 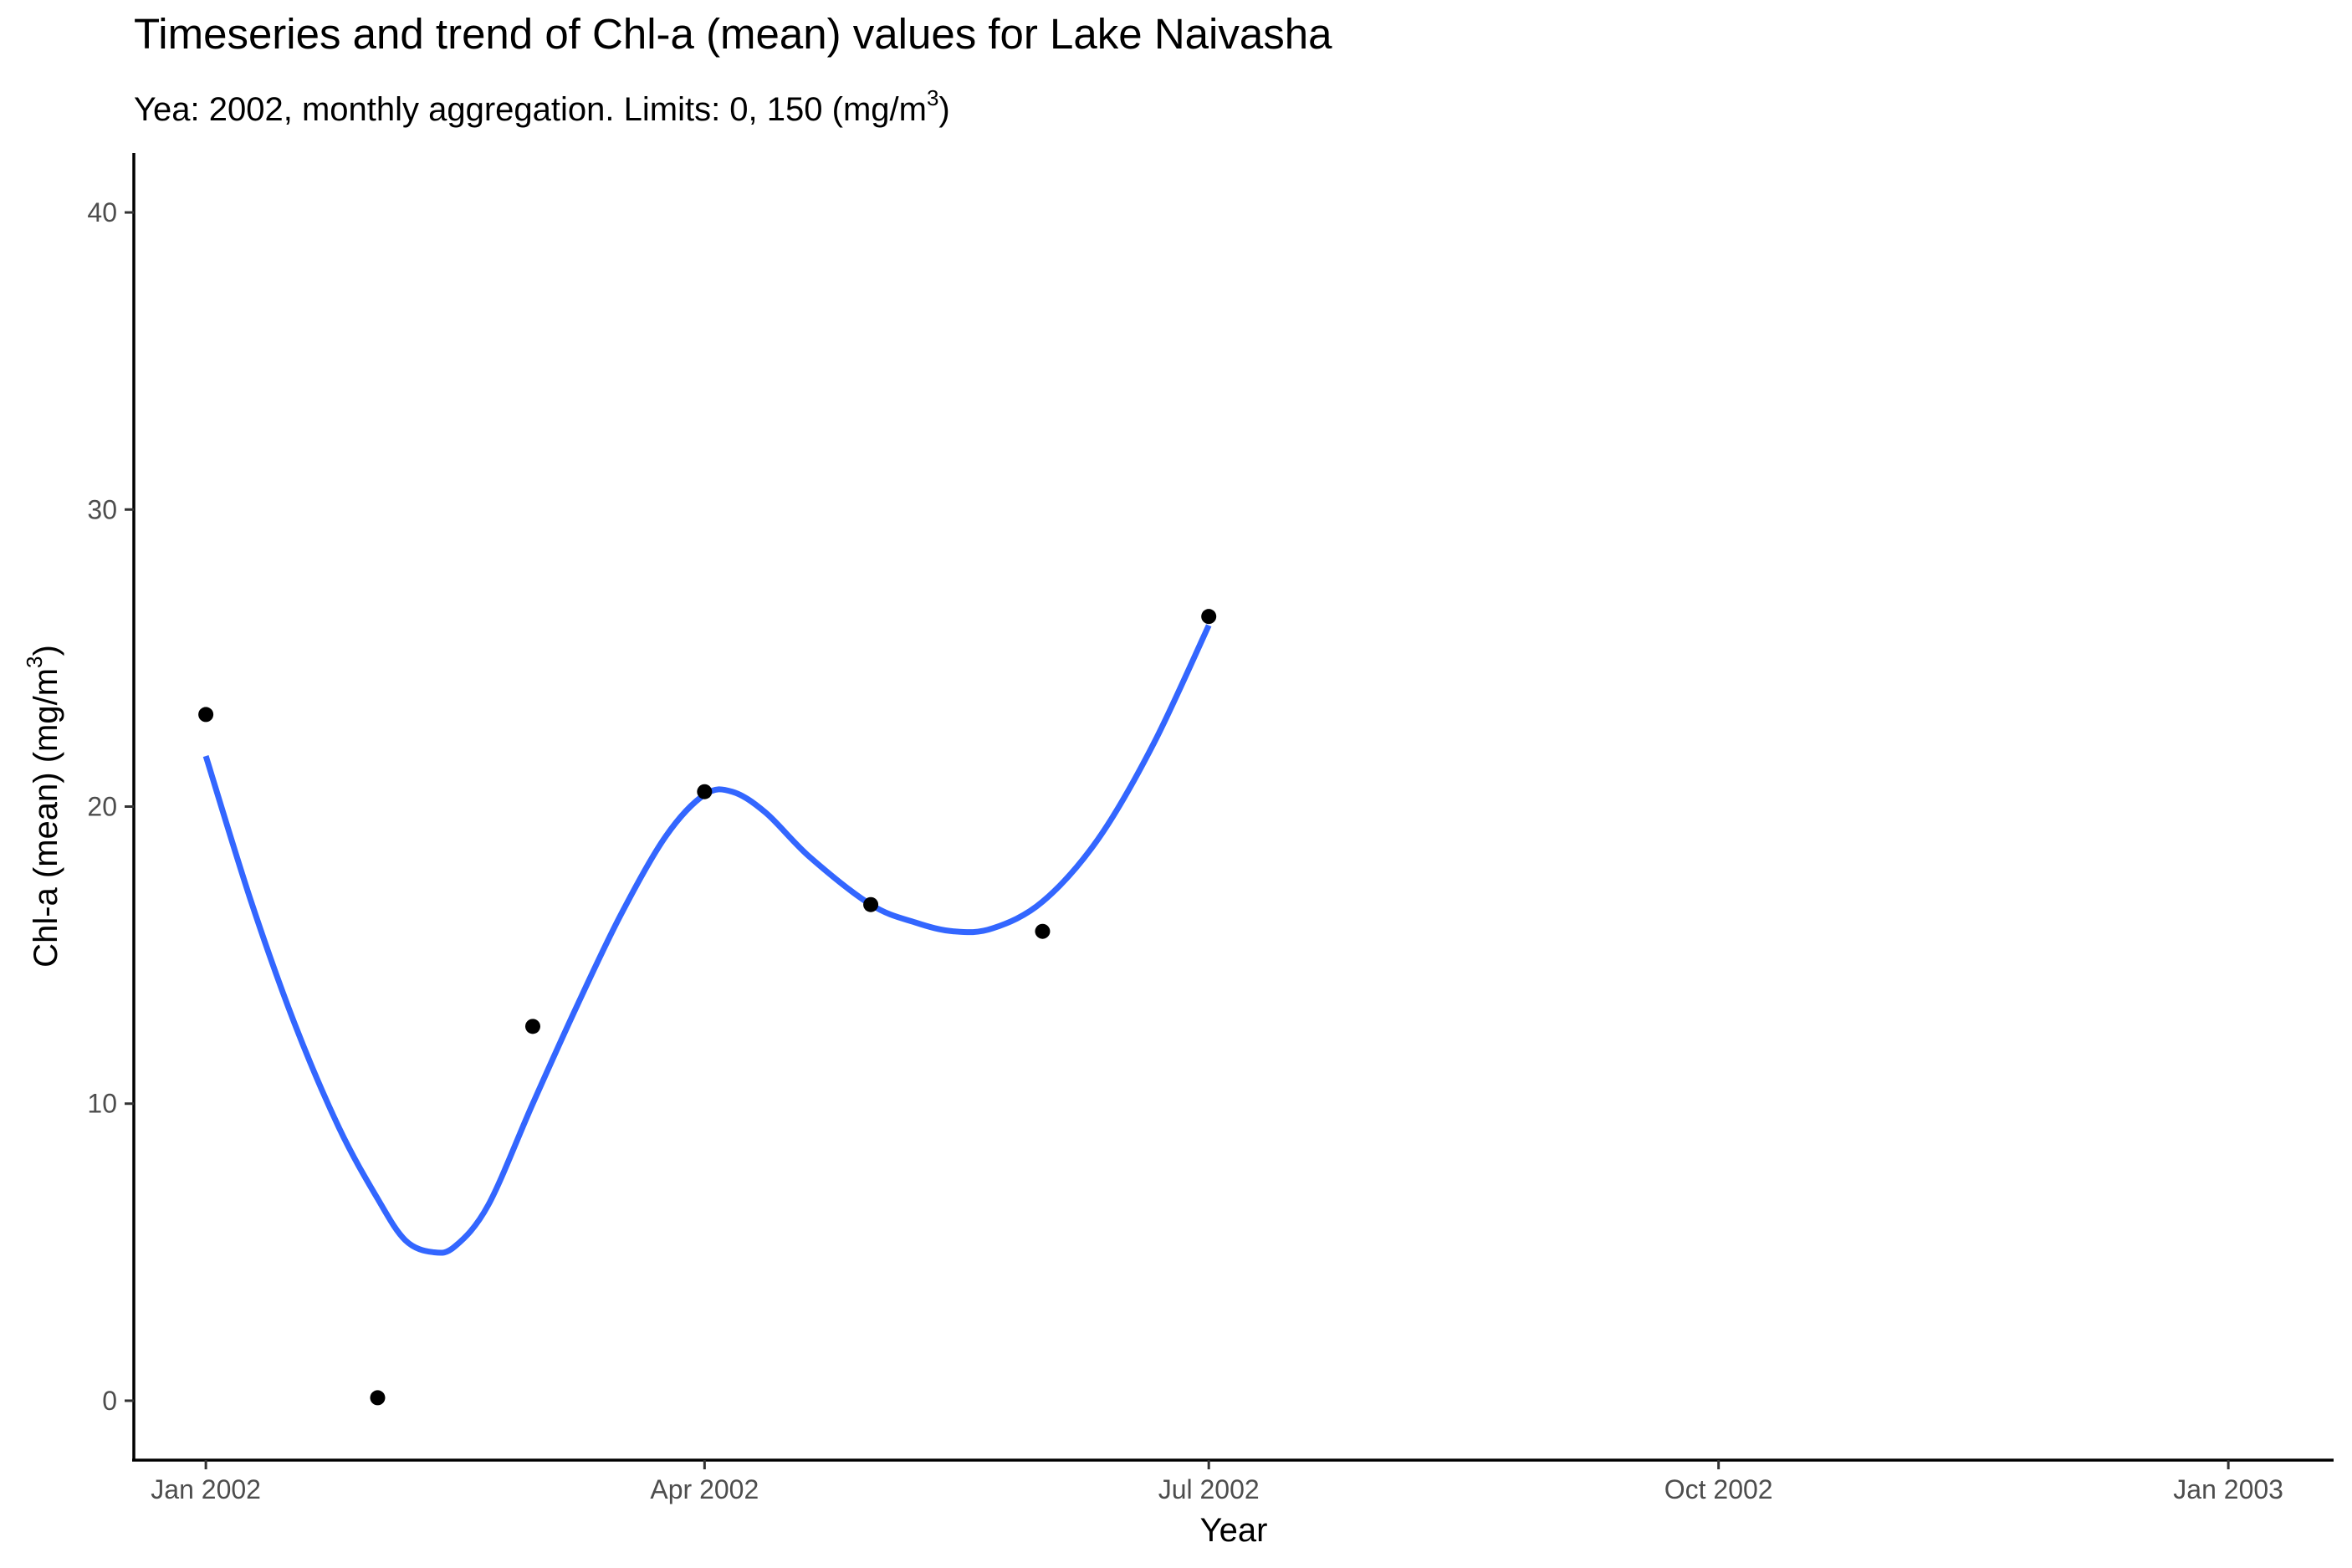 What do you see at coordinates (102, 509) in the screenshot?
I see `y-tick-label: 30` at bounding box center [102, 509].